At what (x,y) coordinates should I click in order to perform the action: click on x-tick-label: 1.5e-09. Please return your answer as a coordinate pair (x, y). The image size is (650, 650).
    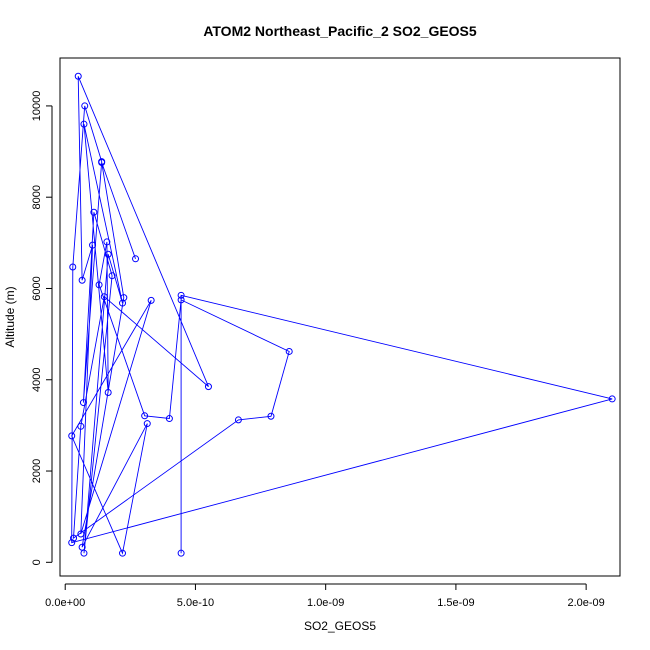
    Looking at the image, I should click on (455, 603).